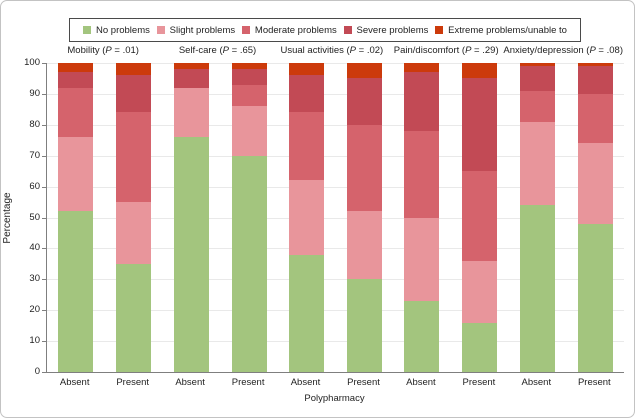 The image size is (635, 418). I want to click on group-title: Anxiety/depression (P = .08), so click(563, 50).